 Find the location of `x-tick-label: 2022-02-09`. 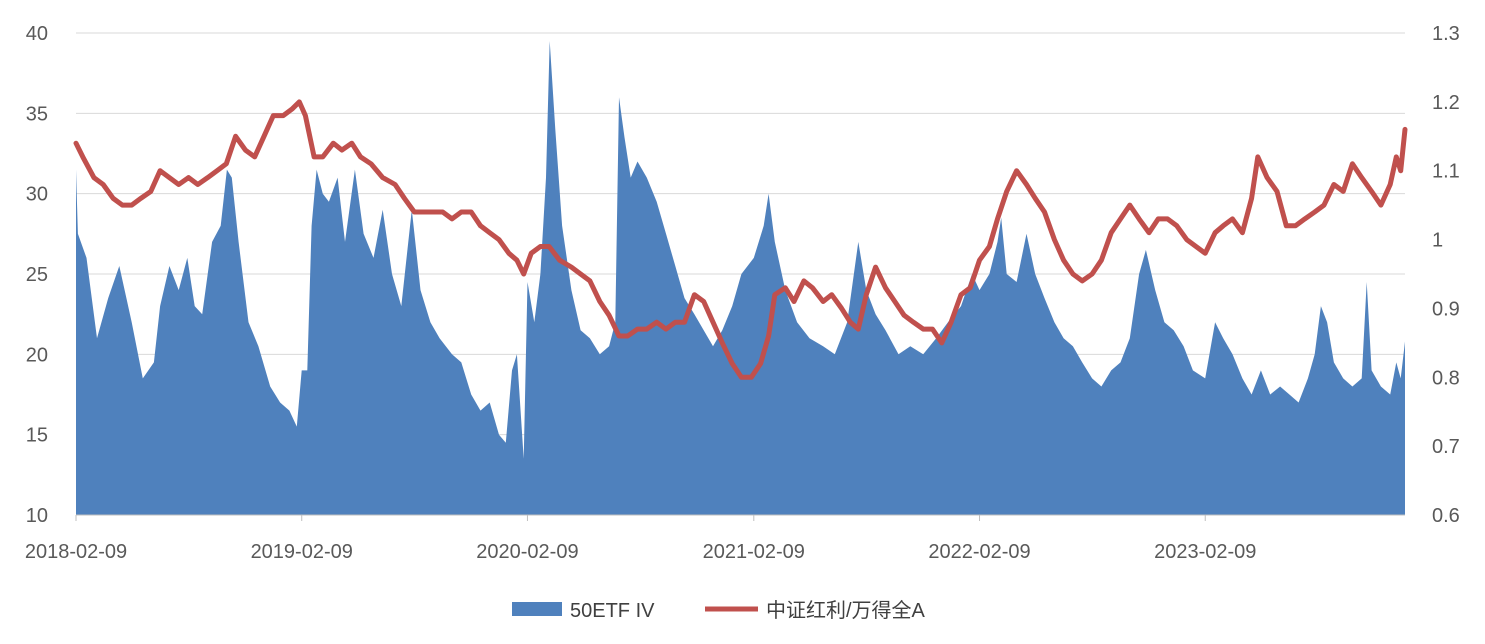

x-tick-label: 2022-02-09 is located at coordinates (979, 552).